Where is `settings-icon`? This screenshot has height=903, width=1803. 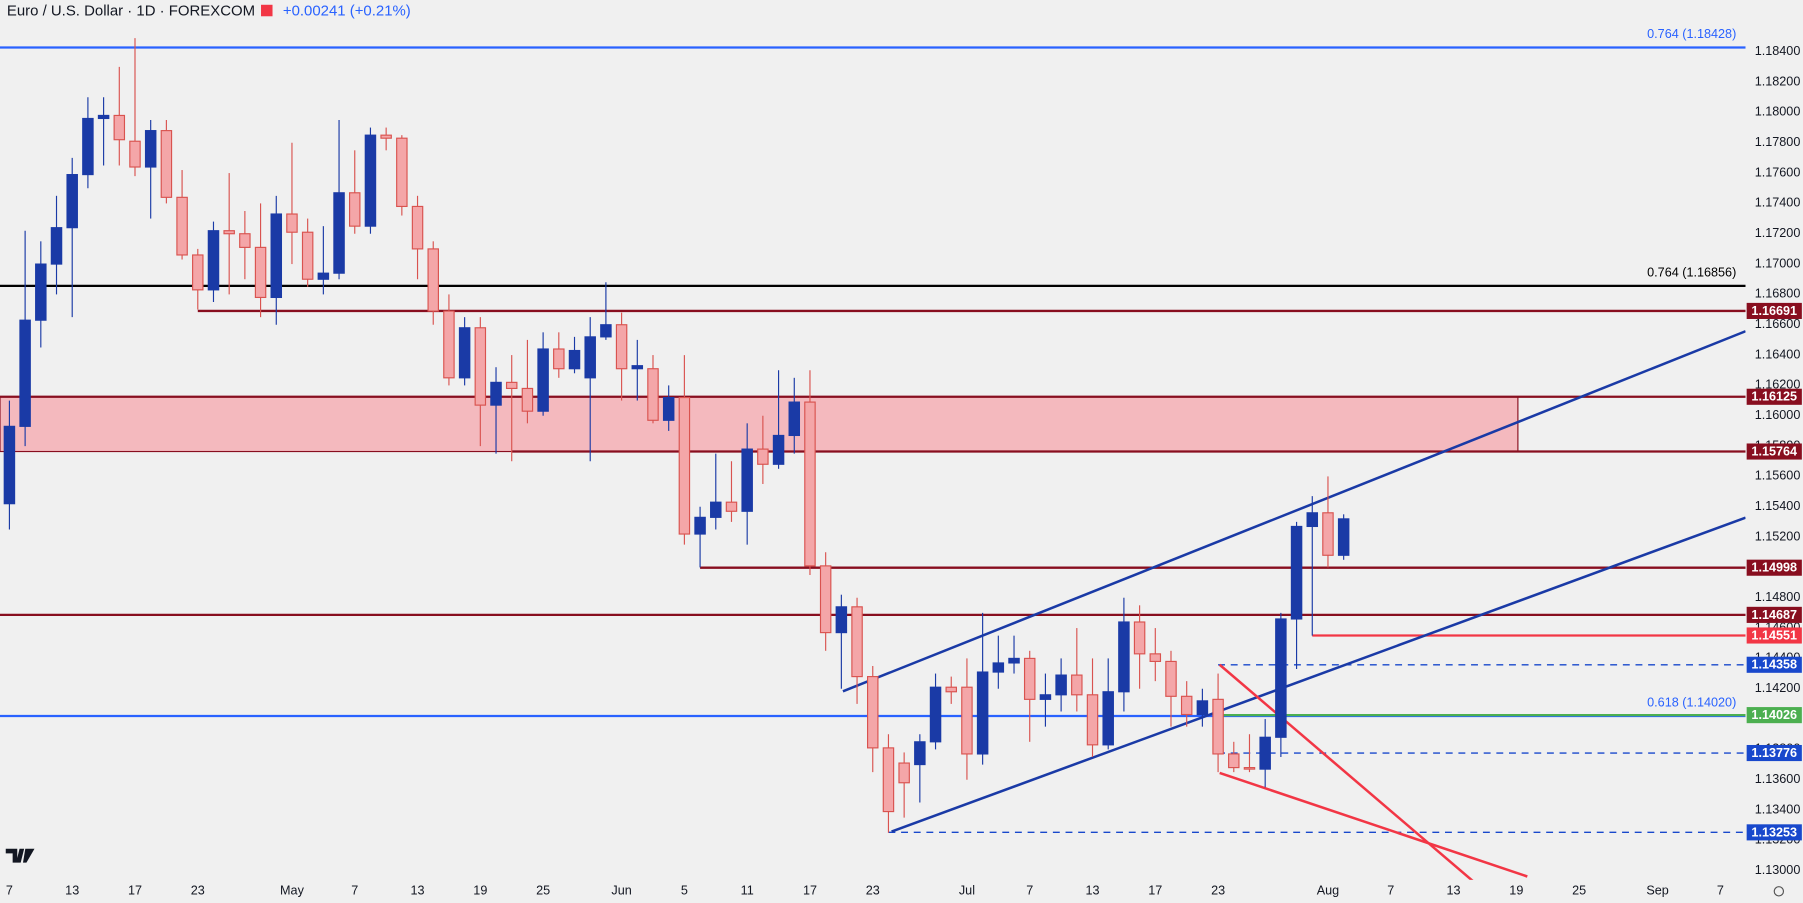
settings-icon is located at coordinates (1779, 891).